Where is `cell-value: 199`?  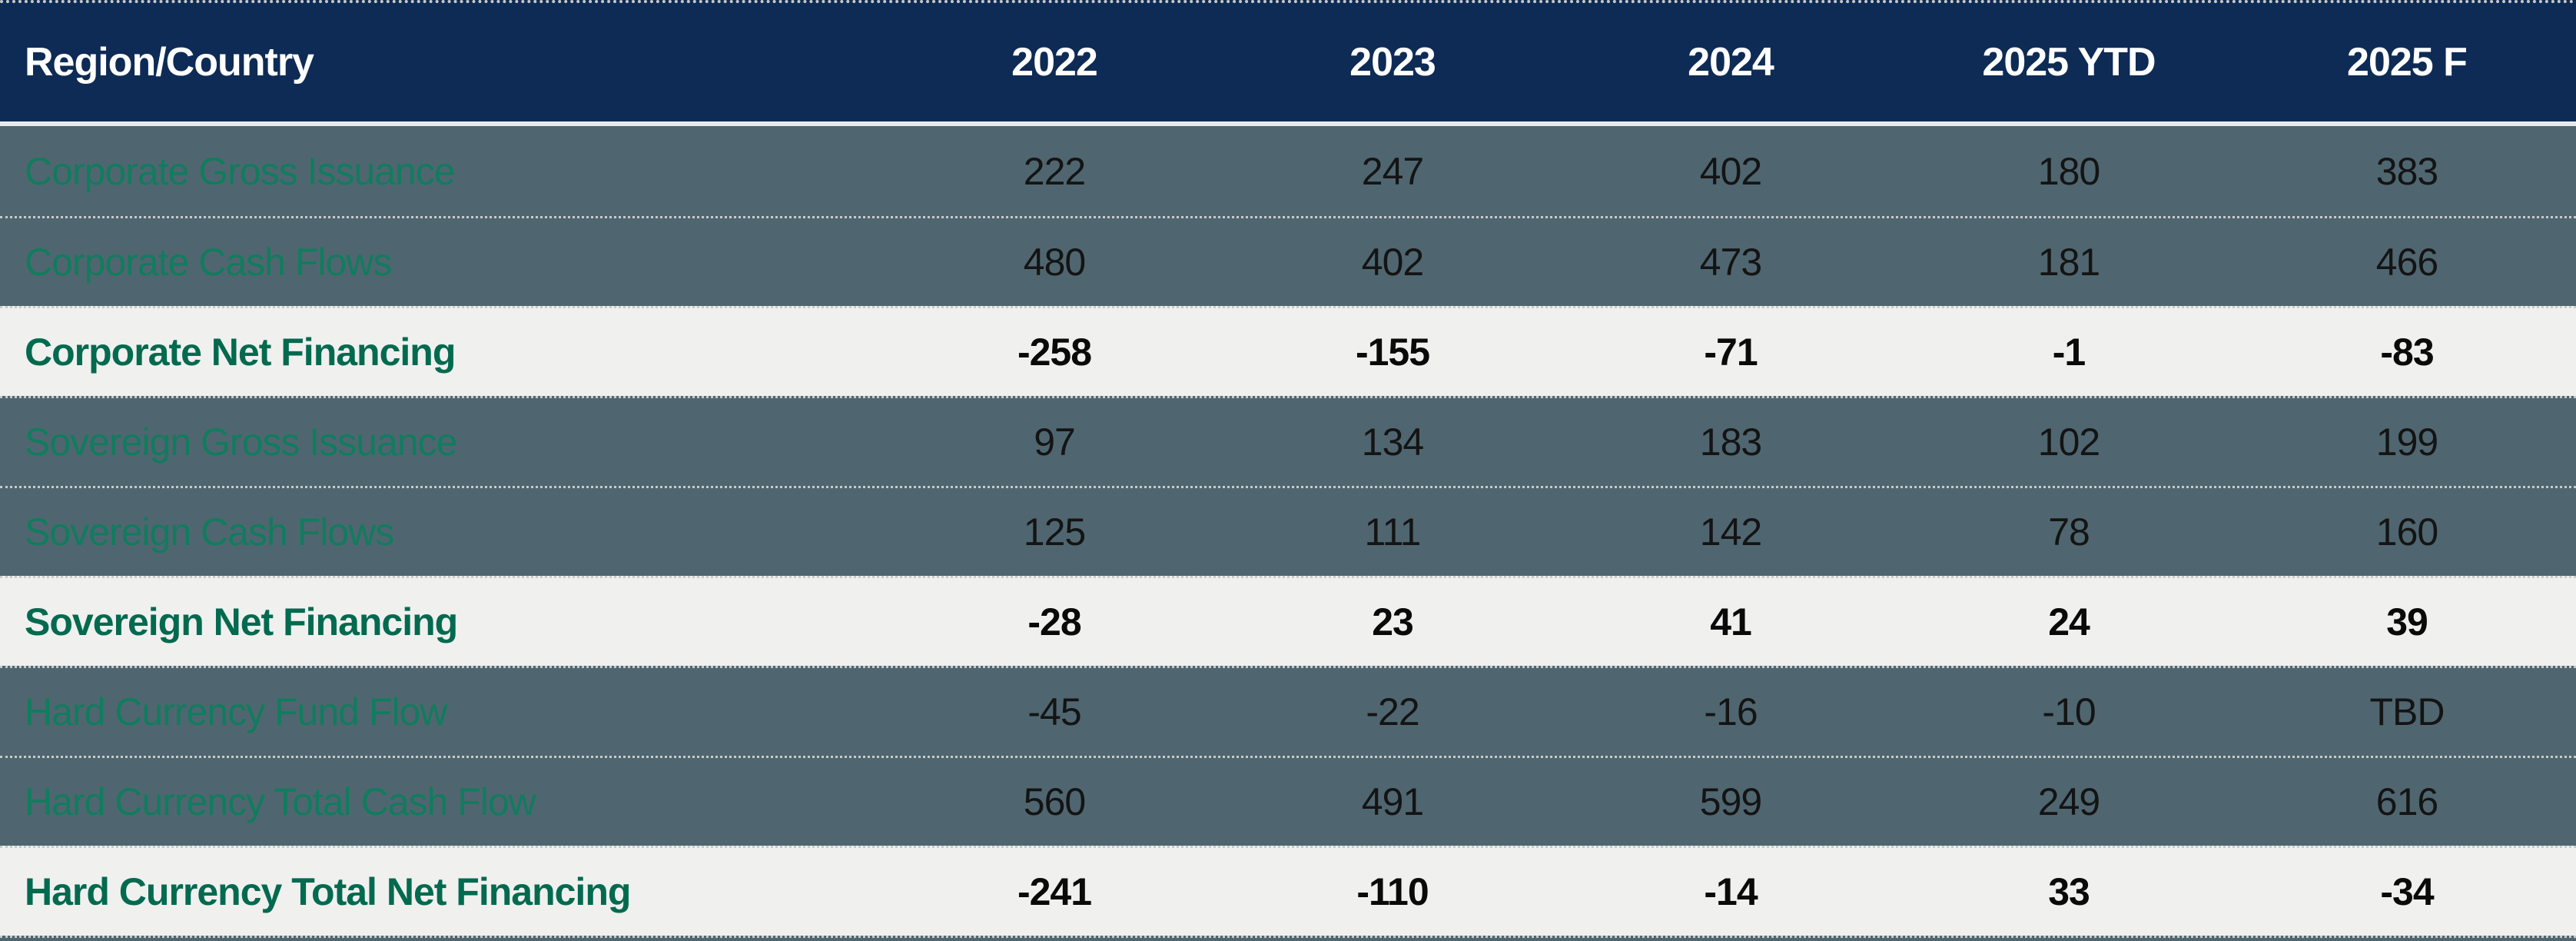 cell-value: 199 is located at coordinates (2406, 443).